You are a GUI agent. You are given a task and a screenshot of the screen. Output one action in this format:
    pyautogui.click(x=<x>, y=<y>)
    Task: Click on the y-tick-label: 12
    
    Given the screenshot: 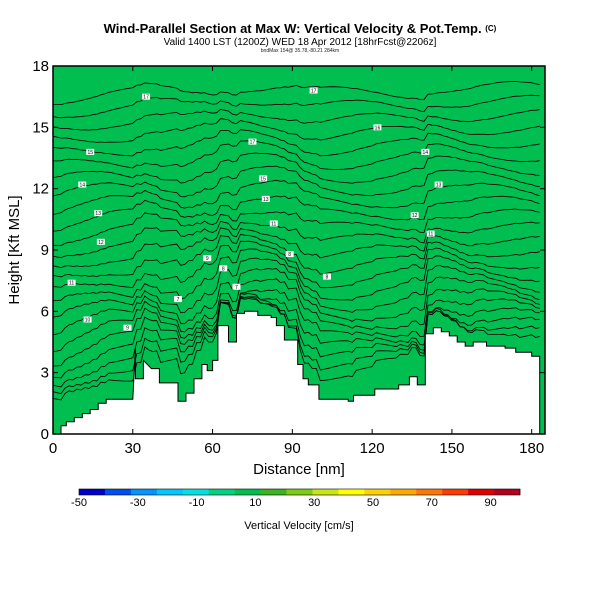 What is the action you would take?
    pyautogui.click(x=40, y=189)
    